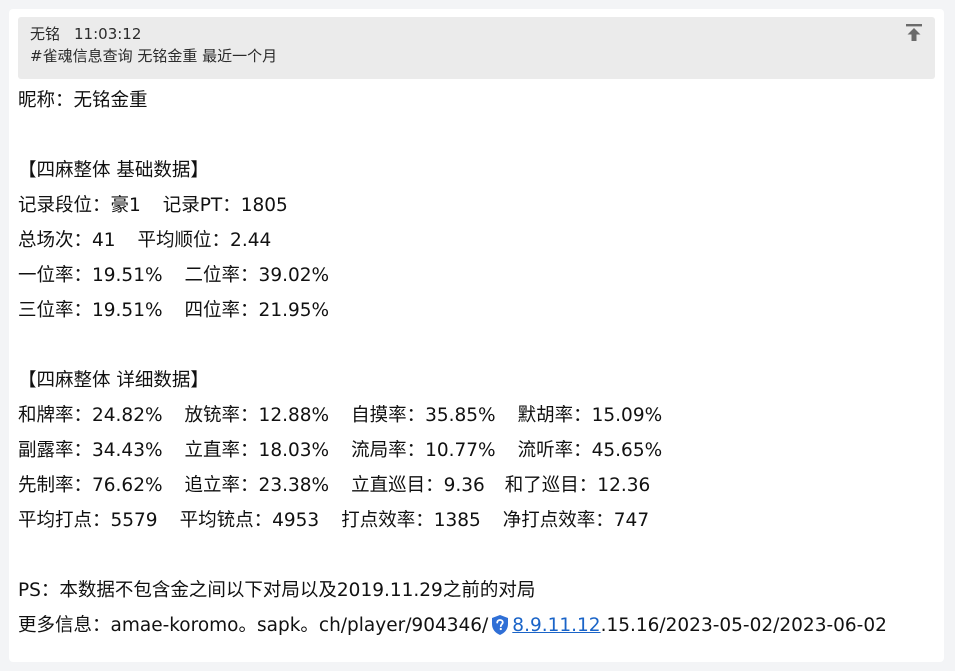 This screenshot has width=955, height=671. I want to click on stat-item: 流听率：45.65%, so click(590, 450).